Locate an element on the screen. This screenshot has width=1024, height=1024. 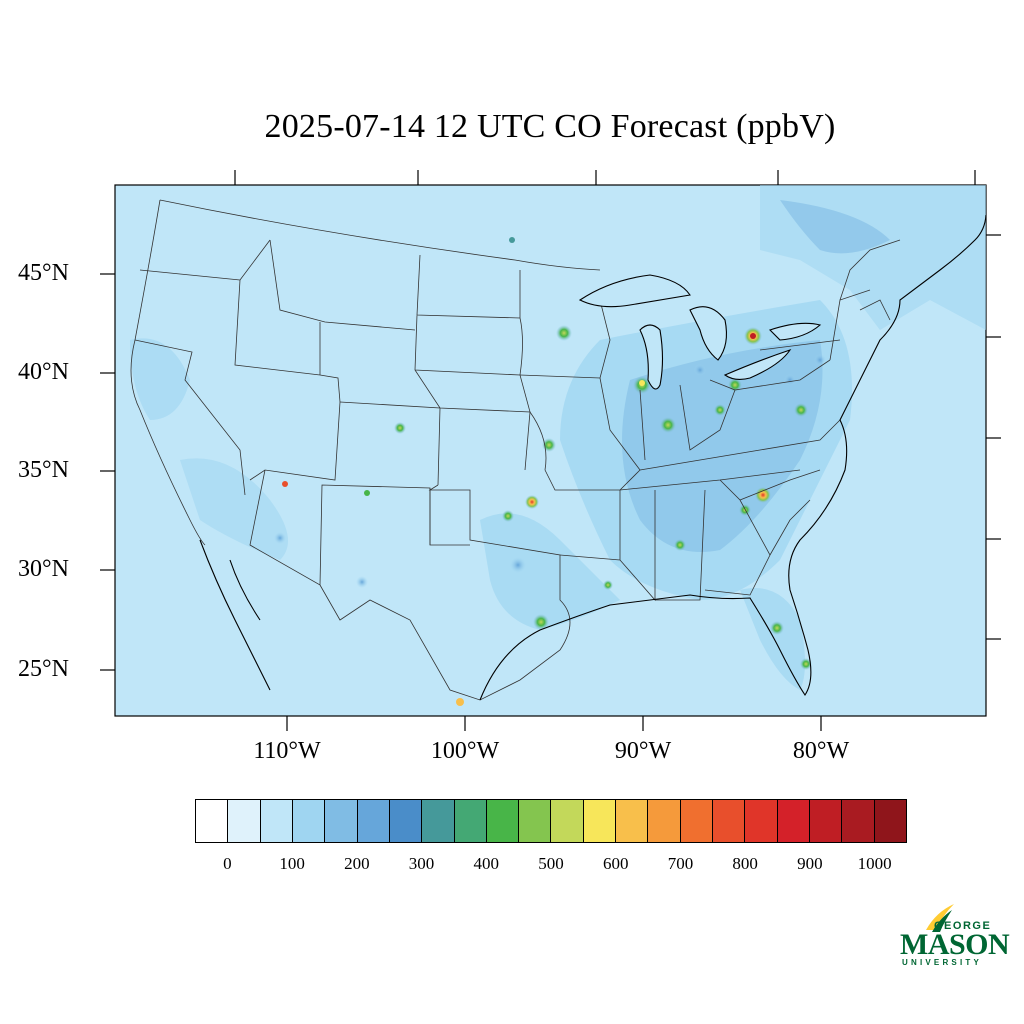
colorbar-tick-label: 200 is located at coordinates (357, 863).